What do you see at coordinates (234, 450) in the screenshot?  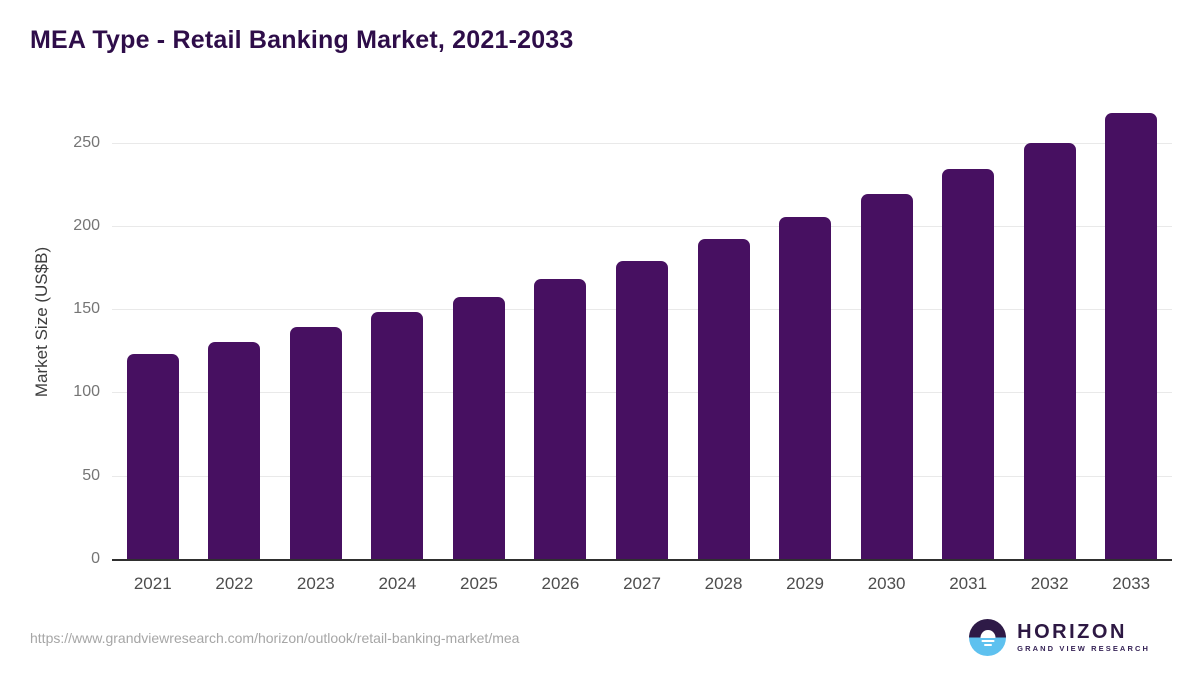 I see `bar-2022` at bounding box center [234, 450].